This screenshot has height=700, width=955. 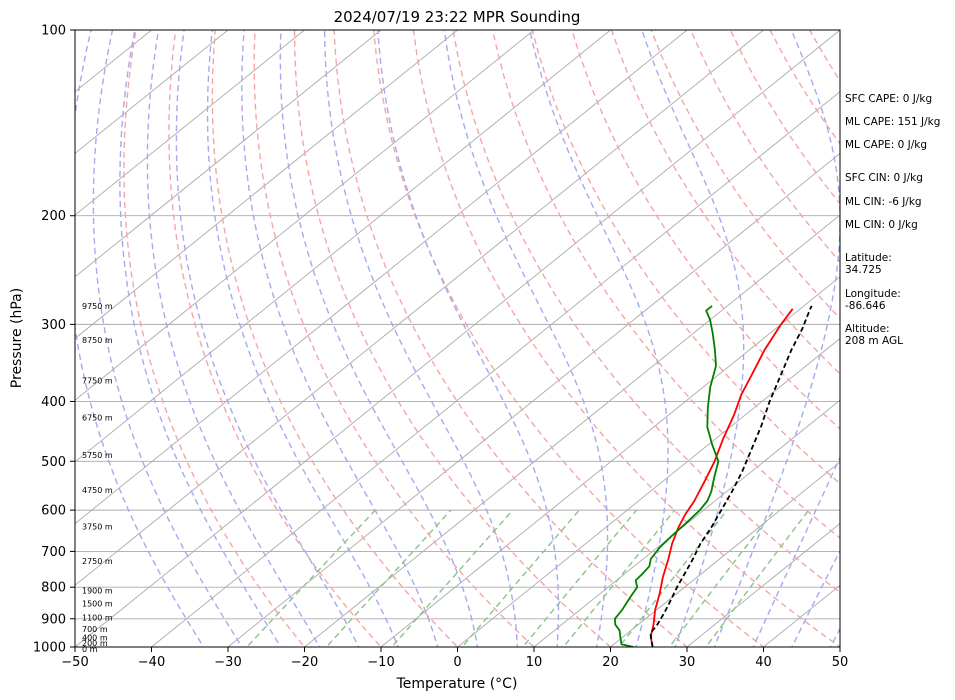 I want to click on data-series, so click(x=713, y=476).